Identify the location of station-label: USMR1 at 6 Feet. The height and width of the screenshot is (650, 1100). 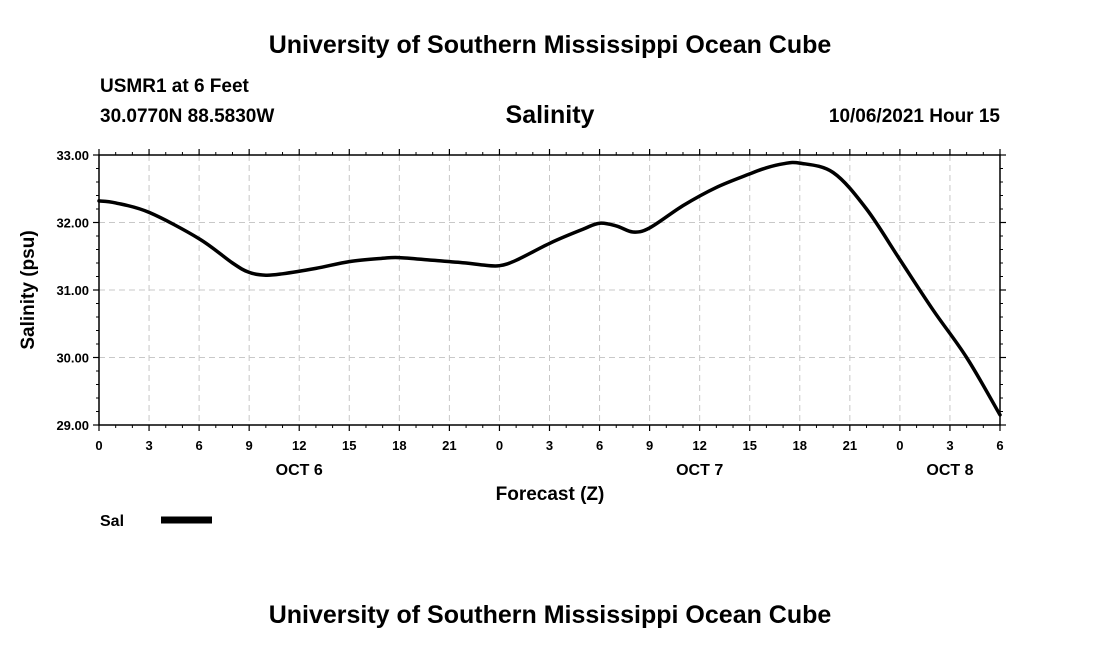
(174, 86).